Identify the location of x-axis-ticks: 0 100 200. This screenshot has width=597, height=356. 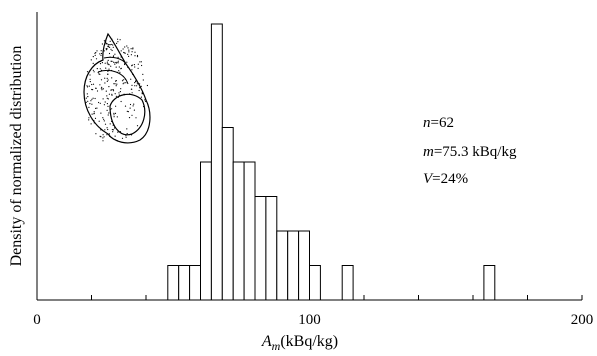
(313, 311).